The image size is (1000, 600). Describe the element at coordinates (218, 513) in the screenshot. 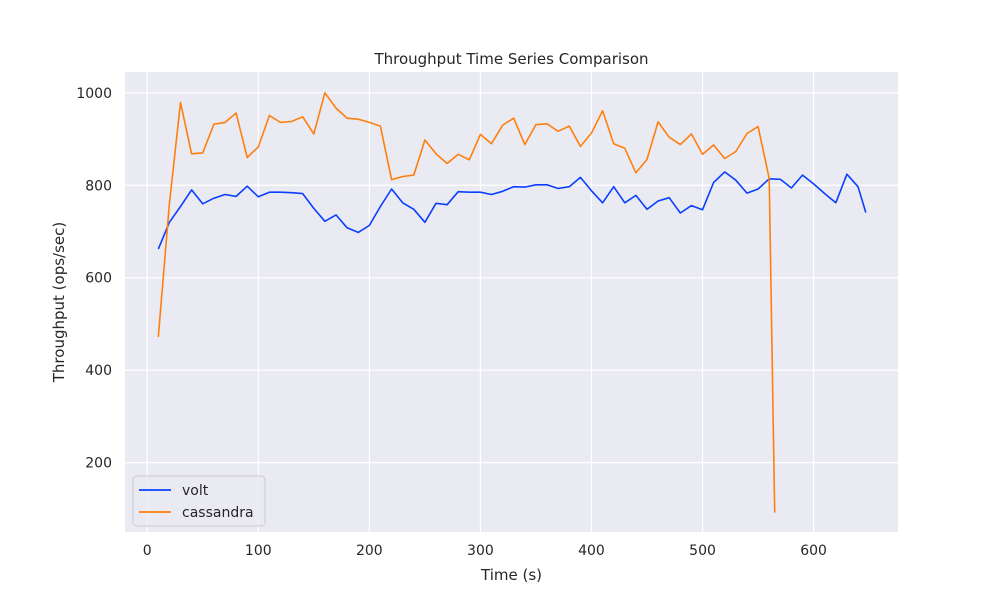

I see `legend-label-cassandra: cassandra` at that location.